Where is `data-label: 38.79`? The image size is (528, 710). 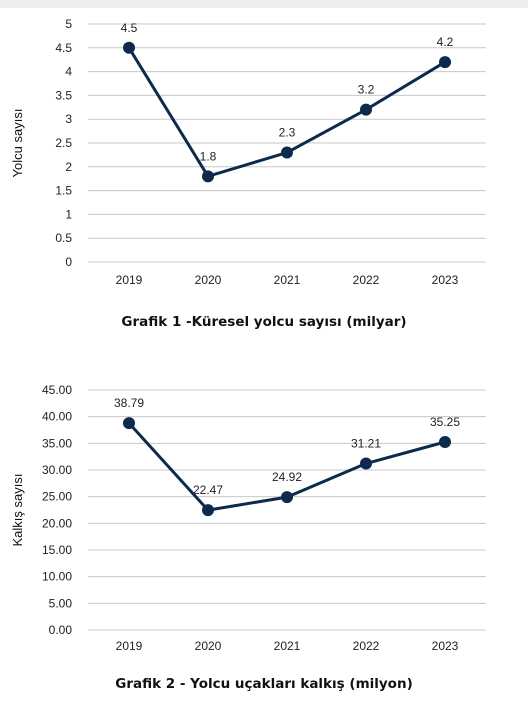
data-label: 38.79 is located at coordinates (129, 403).